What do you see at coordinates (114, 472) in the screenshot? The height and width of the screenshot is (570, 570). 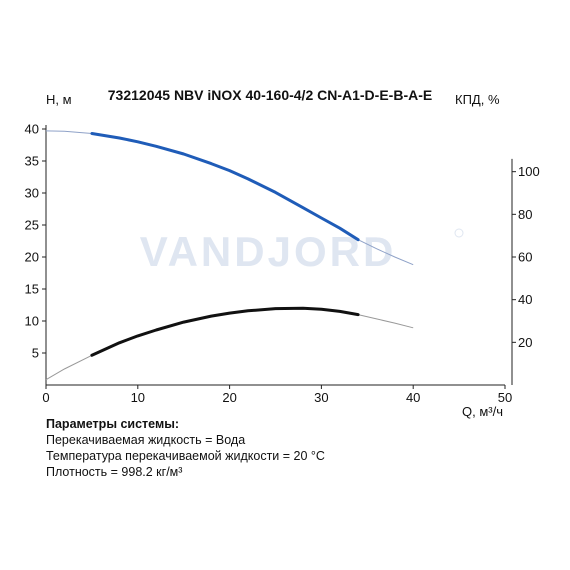 I see `param-density: Плотность = 998.2 кг/м³` at bounding box center [114, 472].